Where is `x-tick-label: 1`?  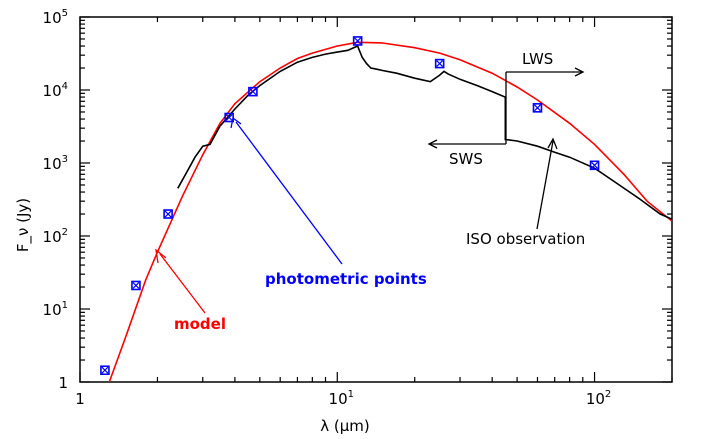 x-tick-label: 1 is located at coordinates (80, 399).